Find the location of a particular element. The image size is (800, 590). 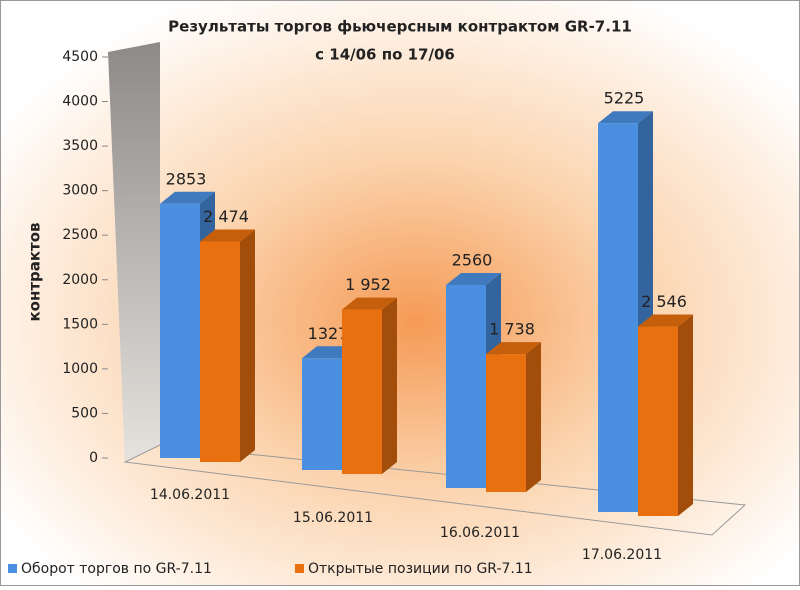

data-label: 5225 is located at coordinates (624, 98).